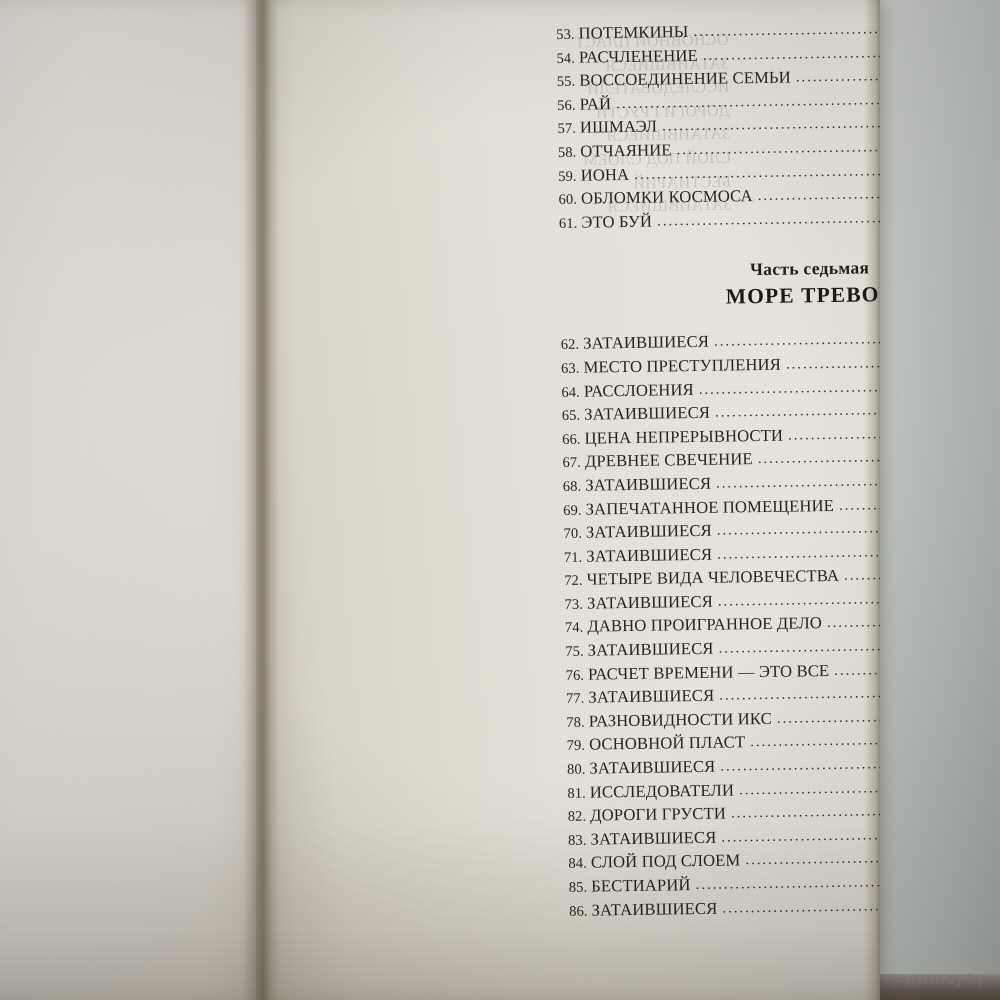 The image size is (1000, 1000). I want to click on toc-entry-number: 58., so click(567, 152).